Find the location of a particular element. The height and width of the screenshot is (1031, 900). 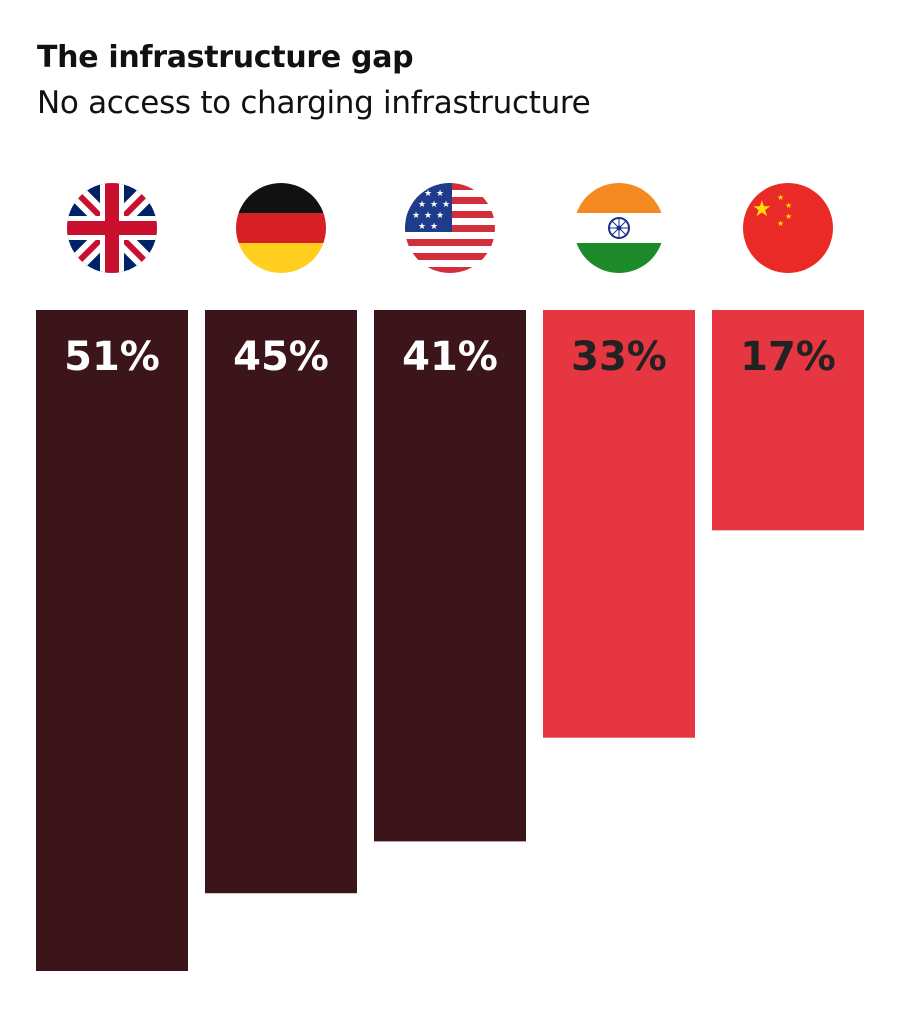

chart-subtitle: No access to charging infrastructure is located at coordinates (314, 103).